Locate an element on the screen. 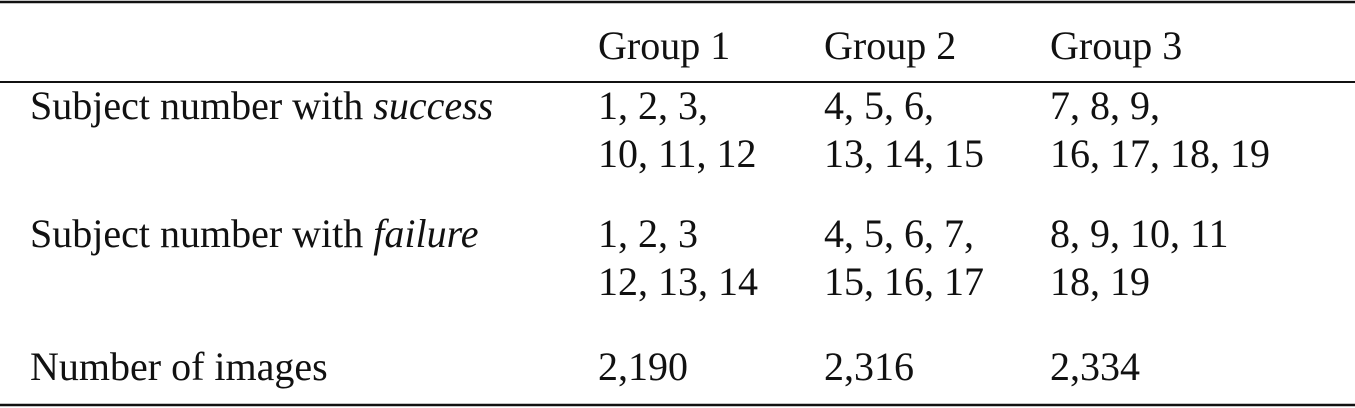 The height and width of the screenshot is (408, 1355). cell-text: 2,190 is located at coordinates (643, 366).